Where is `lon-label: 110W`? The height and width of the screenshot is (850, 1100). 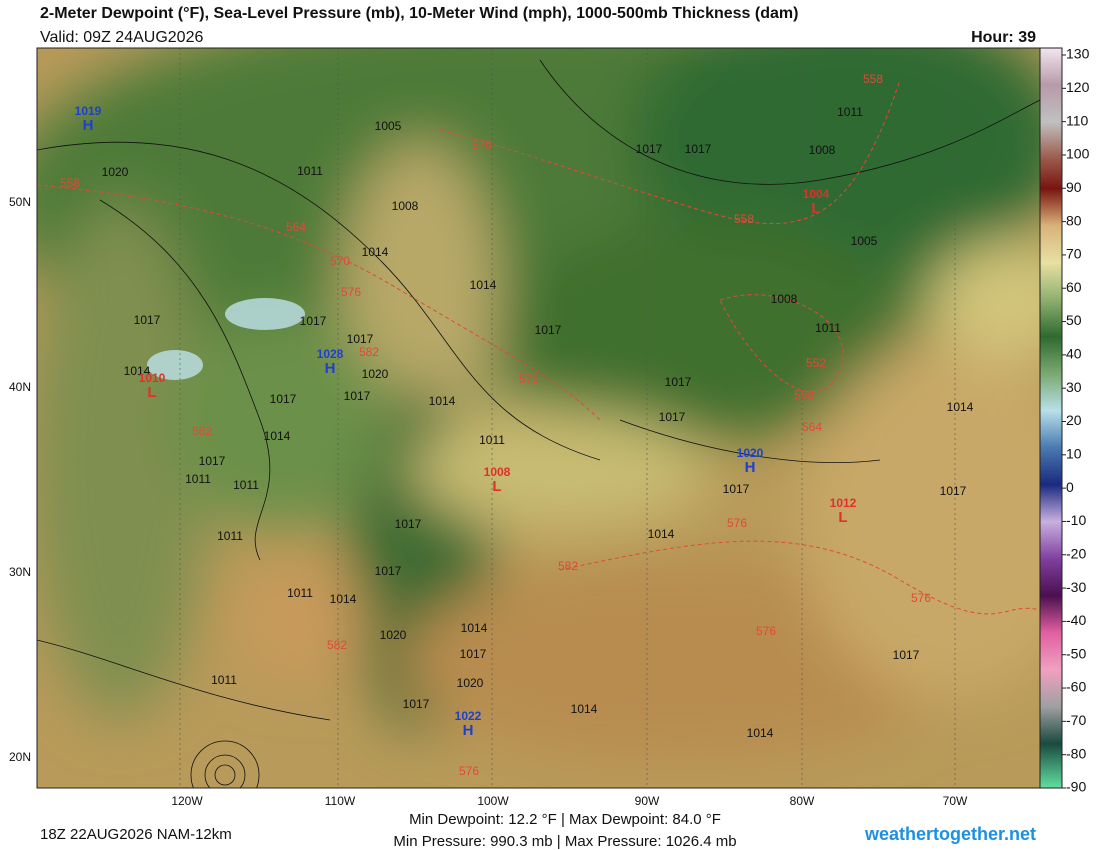 lon-label: 110W is located at coordinates (340, 801).